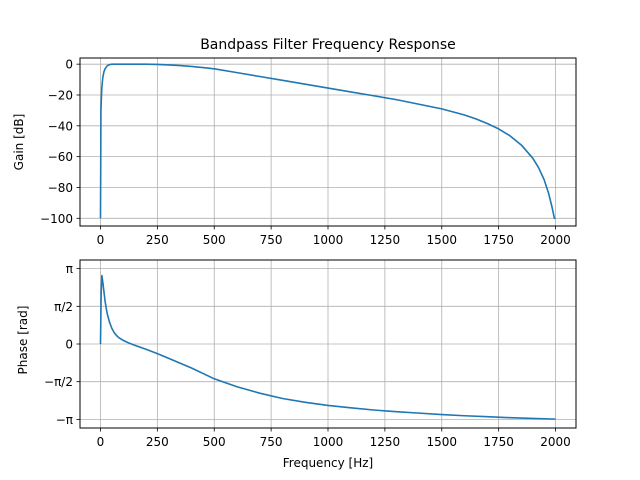 This screenshot has height=480, width=640. Describe the element at coordinates (56, 219) in the screenshot. I see `gain-y-tick-label: −100` at that location.